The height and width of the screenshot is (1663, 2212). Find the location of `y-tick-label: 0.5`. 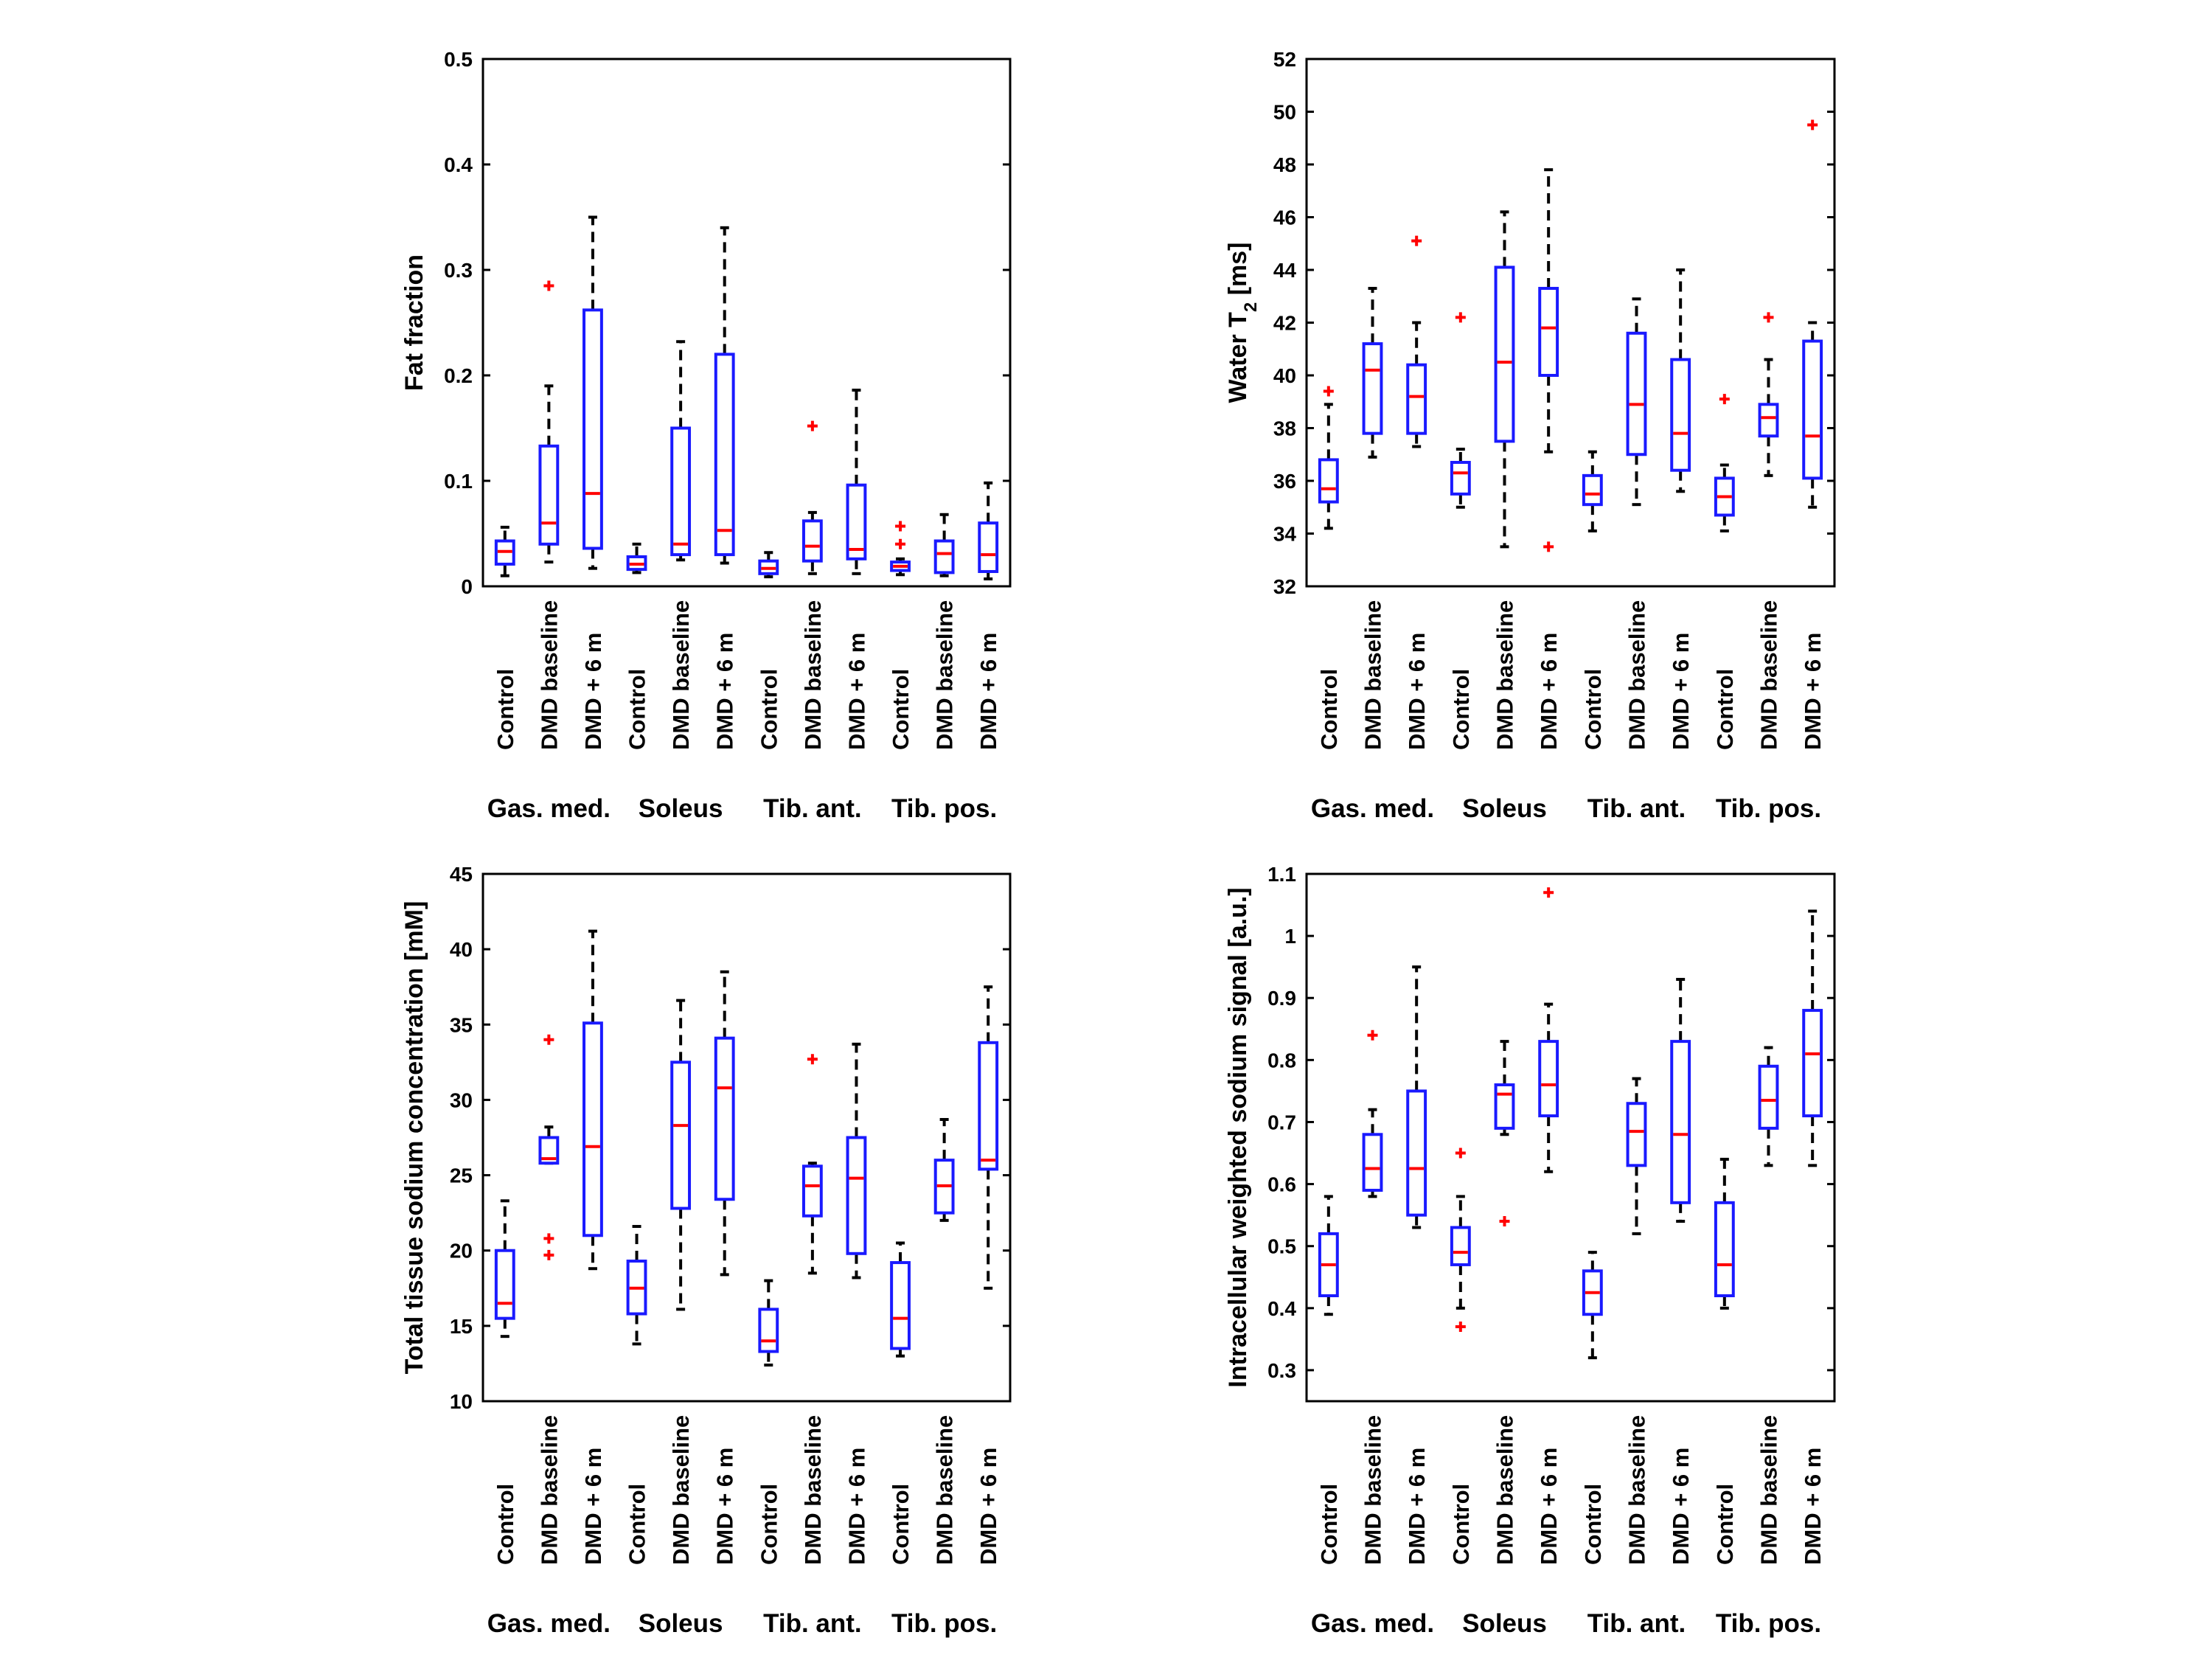

y-tick-label: 0.5 is located at coordinates (458, 59).